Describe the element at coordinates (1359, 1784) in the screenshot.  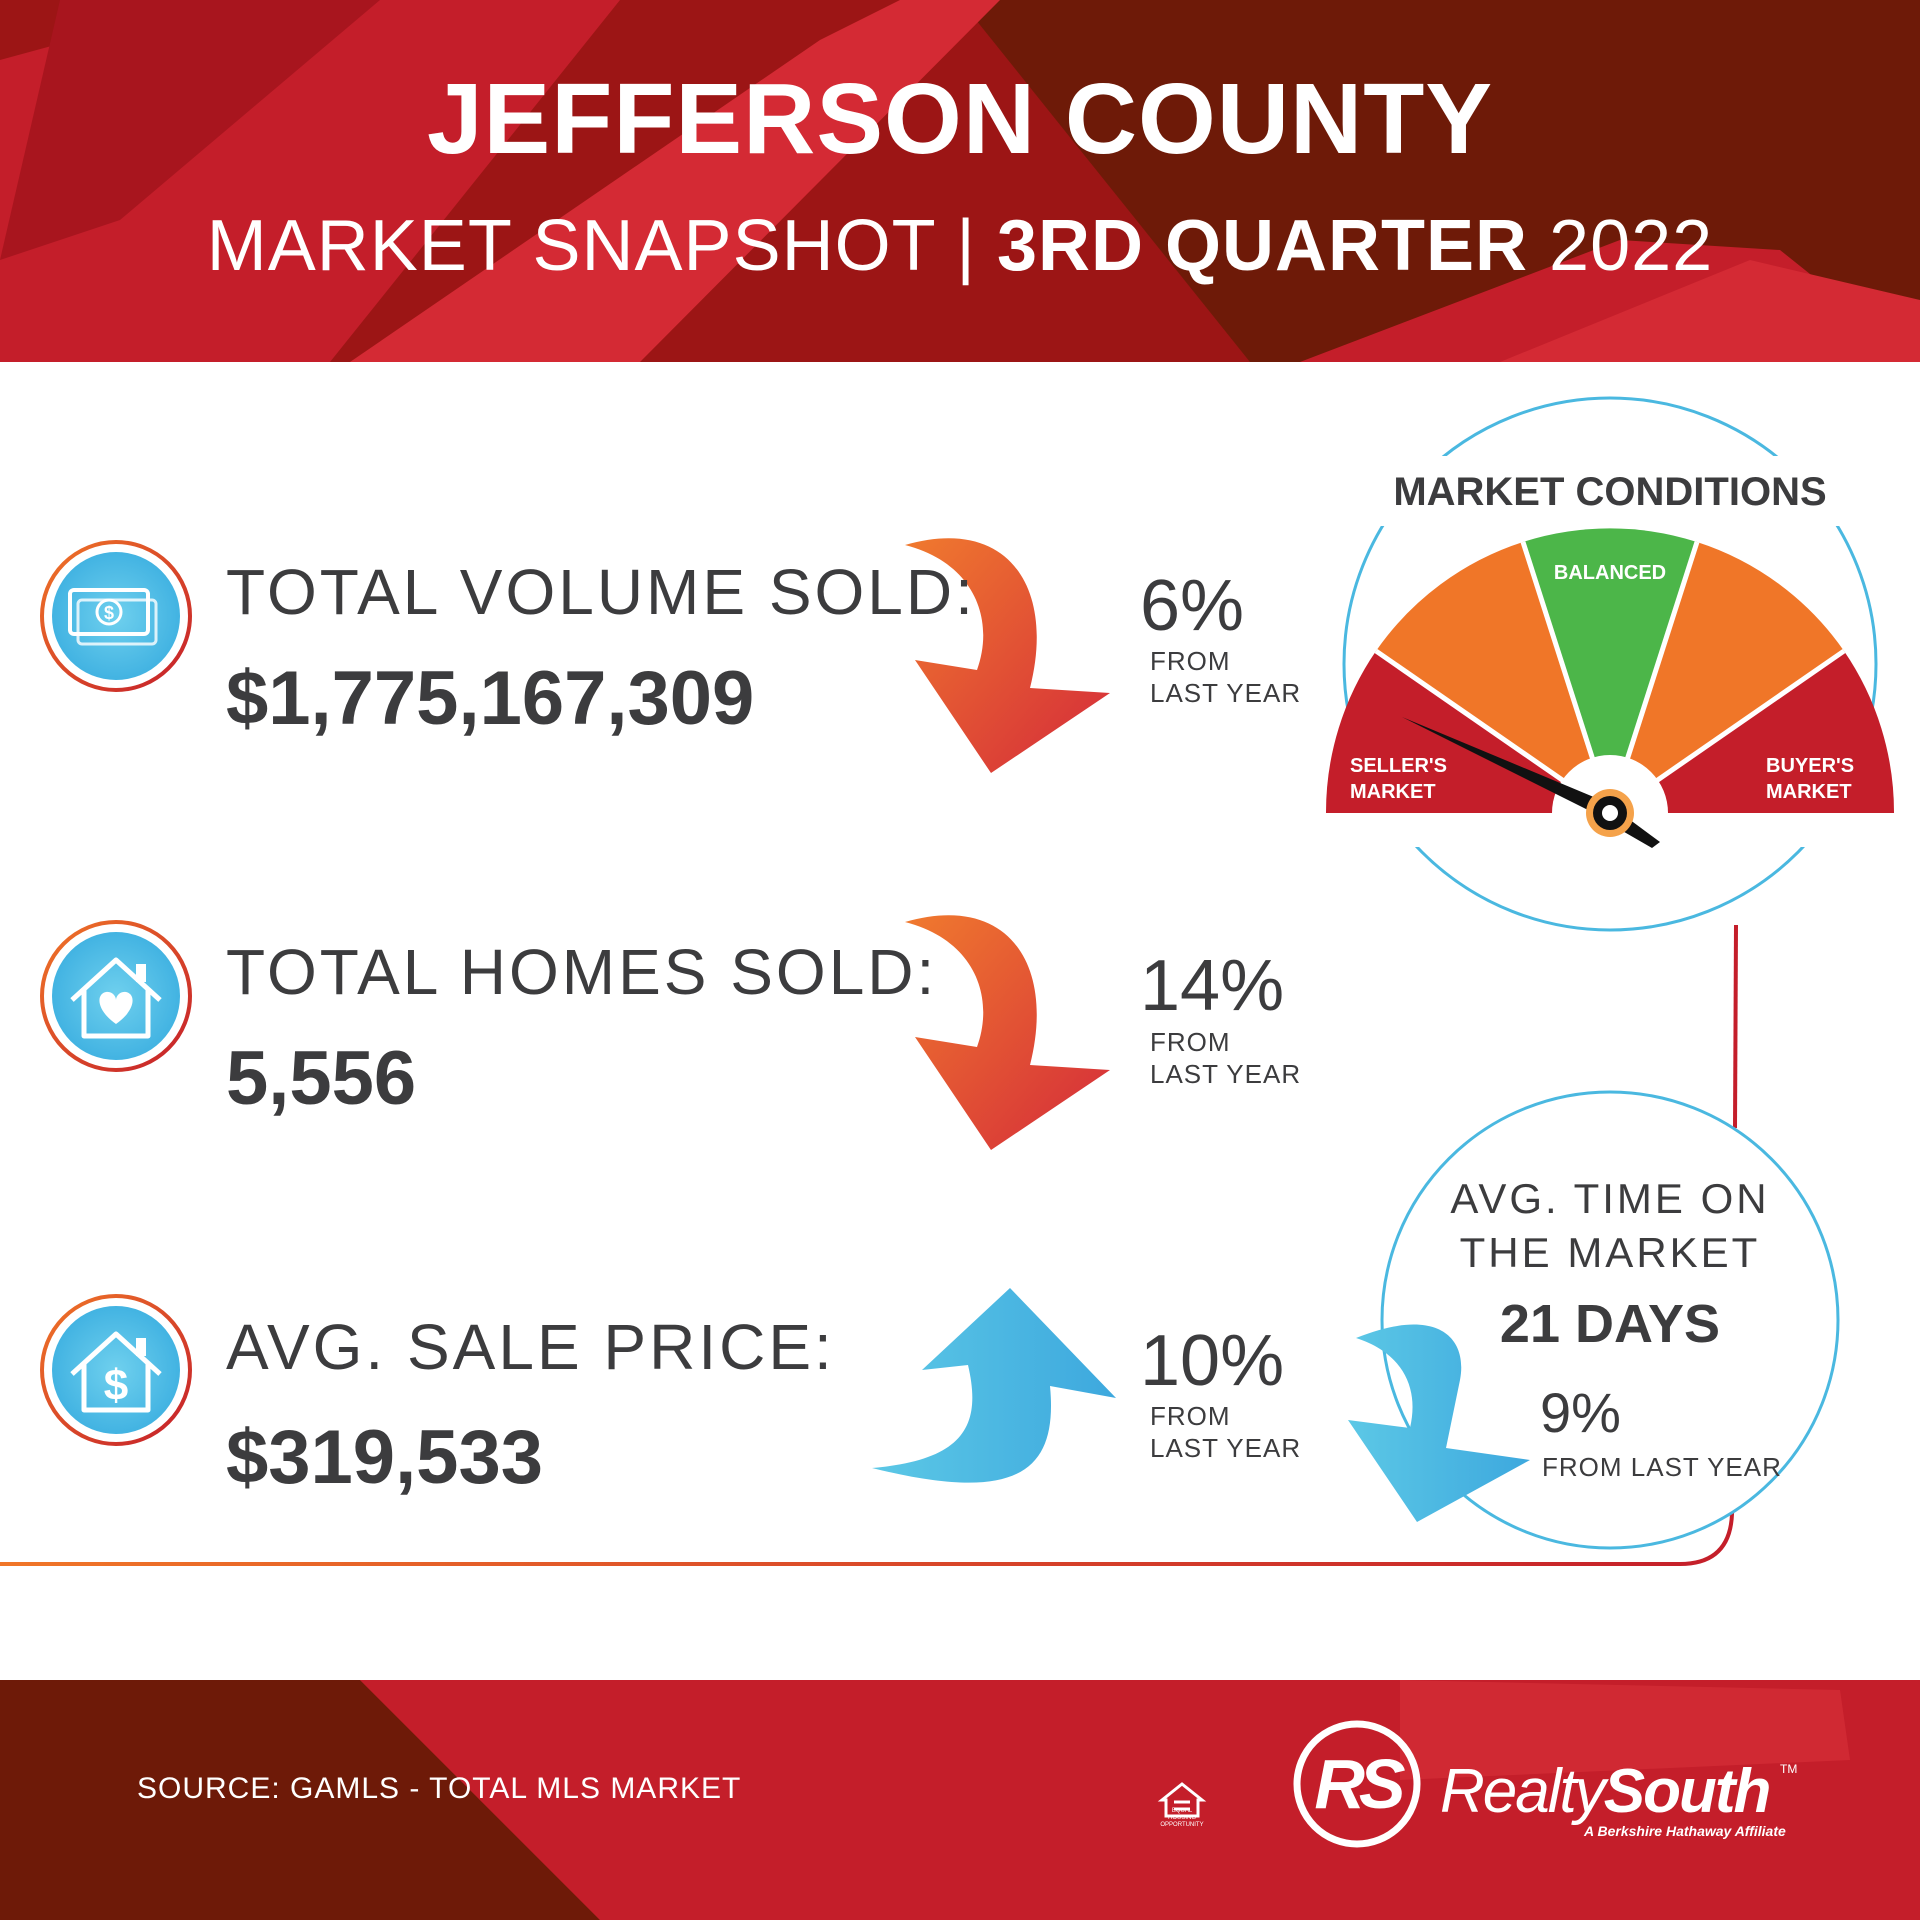
I see `svg-text: RS` at that location.